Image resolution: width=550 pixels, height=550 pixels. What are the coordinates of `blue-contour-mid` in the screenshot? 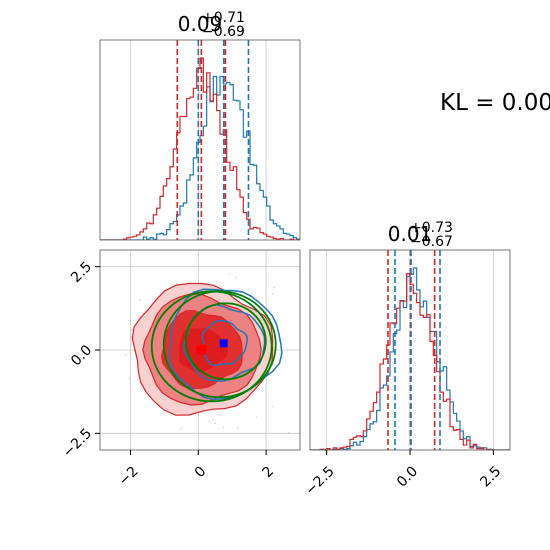 It's located at (224, 342).